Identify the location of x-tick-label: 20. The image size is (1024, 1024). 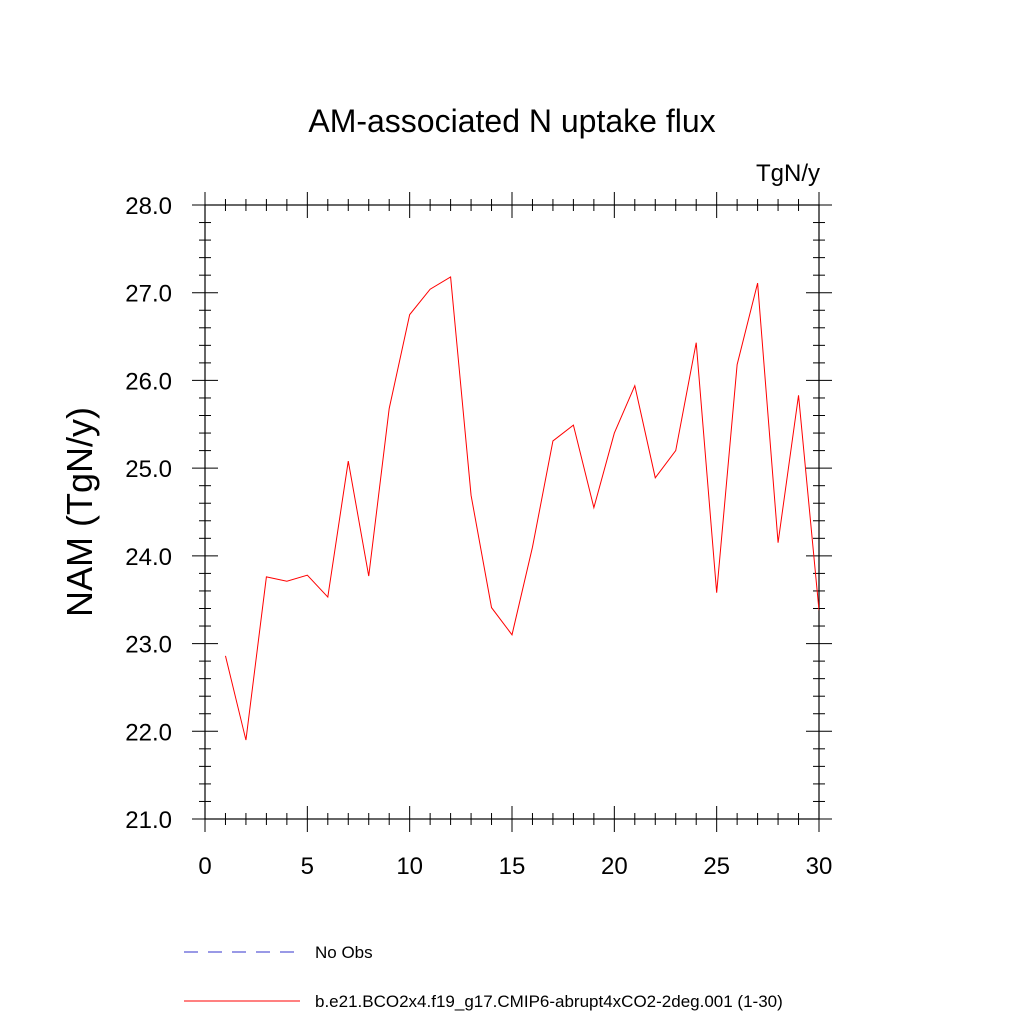
(614, 866).